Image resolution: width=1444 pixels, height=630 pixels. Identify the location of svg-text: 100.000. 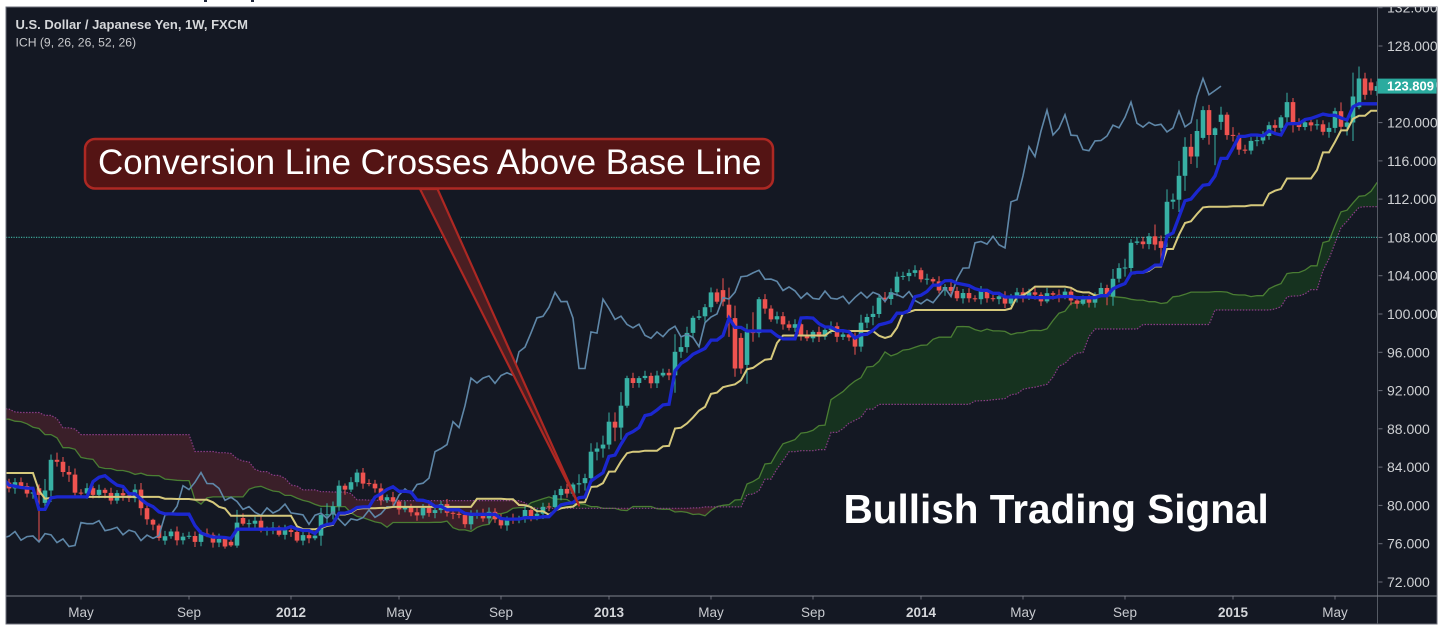
(1412, 314).